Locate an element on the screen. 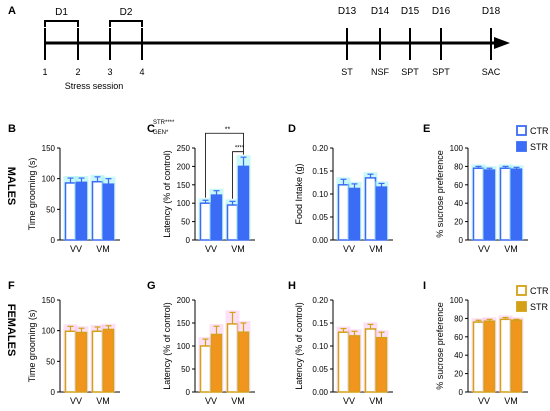 The height and width of the screenshot is (411, 550). chart-panel-g: G 0 50 100 150 200 Latency (% of control) VV VM is located at coordinates (201, 343).